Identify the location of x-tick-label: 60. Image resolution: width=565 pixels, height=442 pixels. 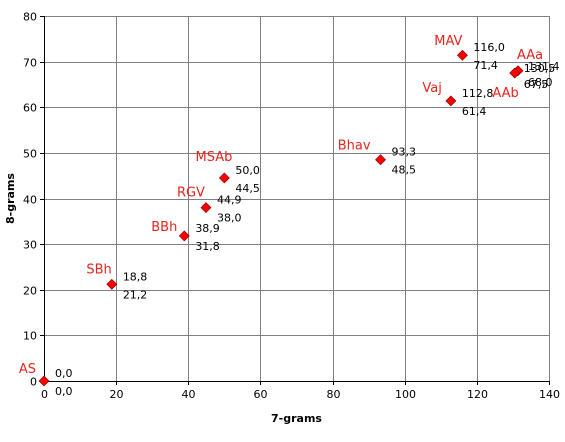
(261, 394).